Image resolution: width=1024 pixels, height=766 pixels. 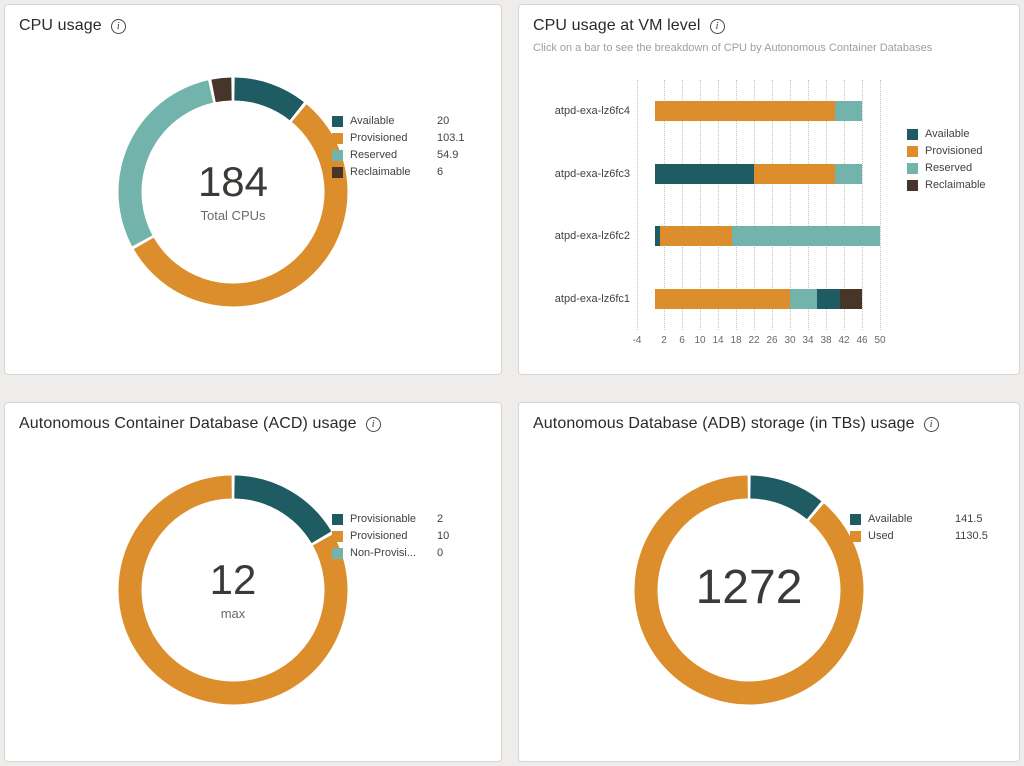 What do you see at coordinates (844, 340) in the screenshot?
I see `x-tick-label: 42` at bounding box center [844, 340].